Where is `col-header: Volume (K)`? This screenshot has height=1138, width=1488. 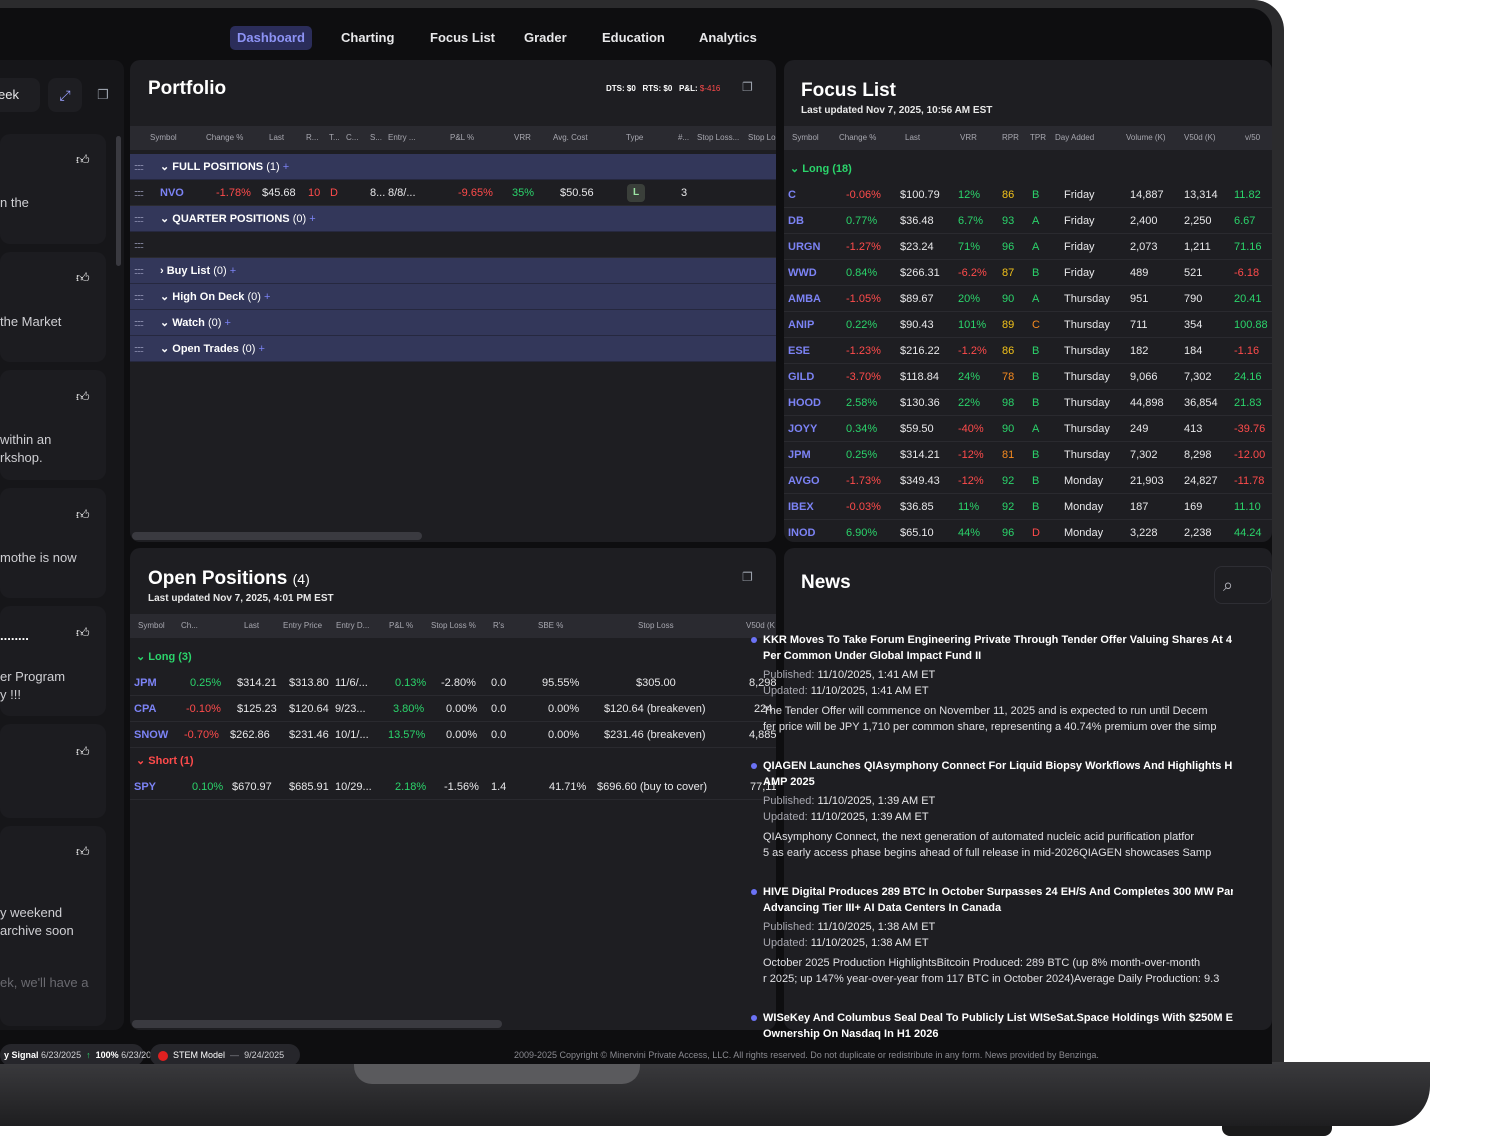
col-header: Volume (K) is located at coordinates (1146, 137).